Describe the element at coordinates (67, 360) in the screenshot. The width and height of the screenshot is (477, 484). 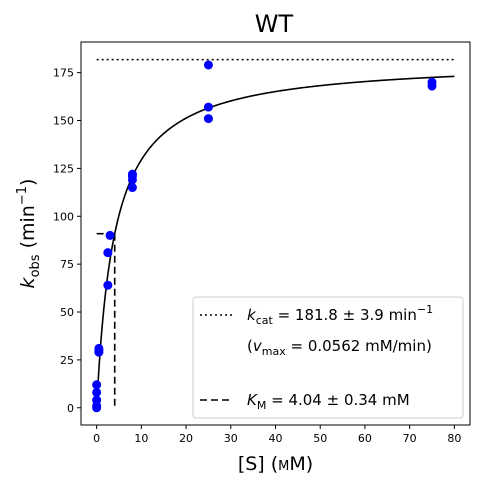
I see `y-tick-label: 25` at that location.